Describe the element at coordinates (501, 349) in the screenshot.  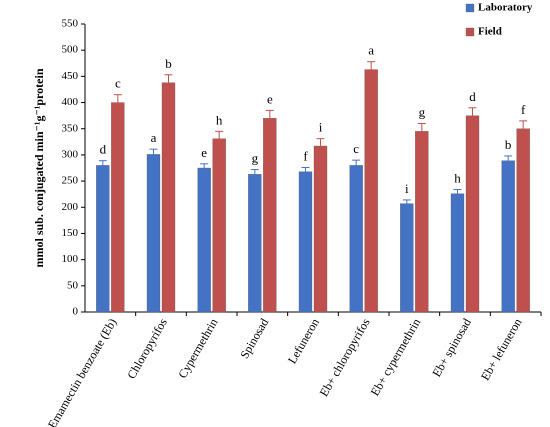
I see `category-label: Eb+ lefuneron` at that location.